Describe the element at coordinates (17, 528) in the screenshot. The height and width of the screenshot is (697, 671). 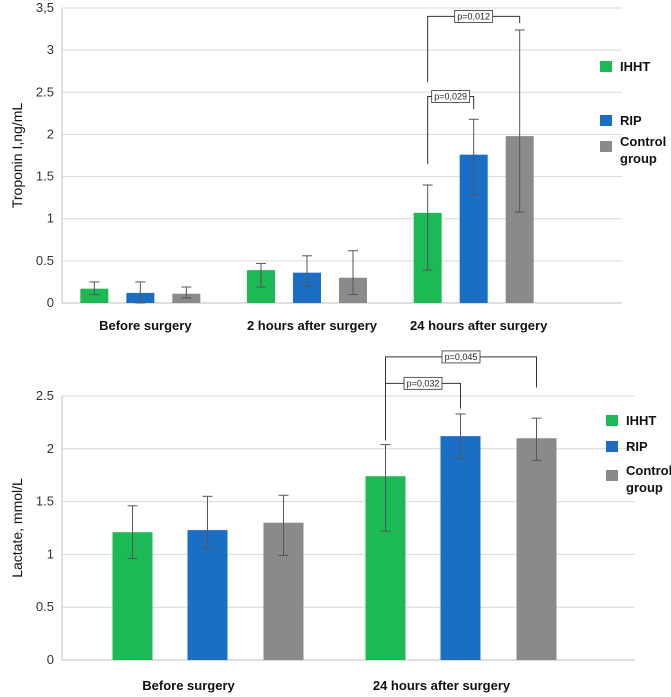
I see `y-axis-label: Lactate, mmol/L` at that location.